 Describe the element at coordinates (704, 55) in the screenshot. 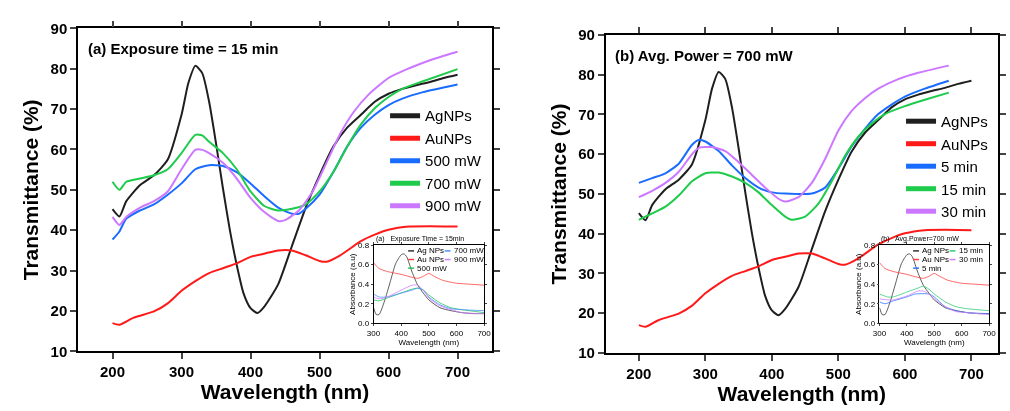

I see `text: (b) Avg. Power = 700 mW` at that location.